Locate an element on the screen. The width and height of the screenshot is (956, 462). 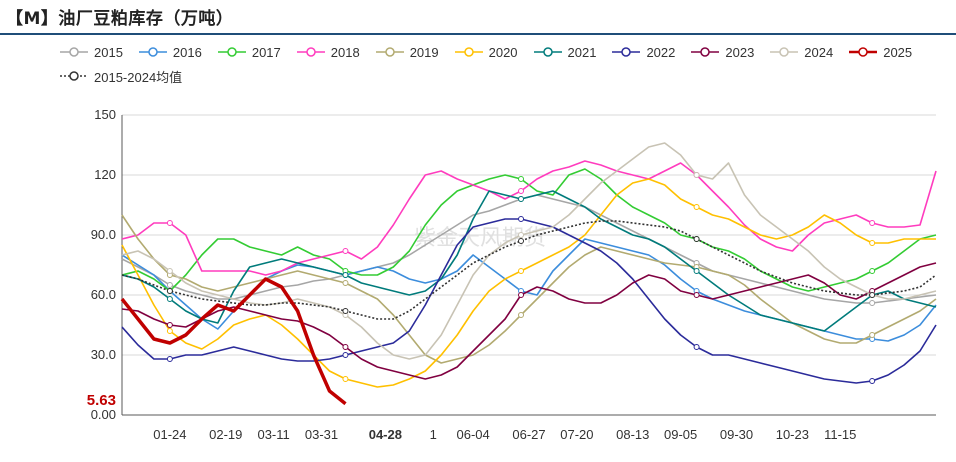
legend-item: 2019 is located at coordinates (407, 52).